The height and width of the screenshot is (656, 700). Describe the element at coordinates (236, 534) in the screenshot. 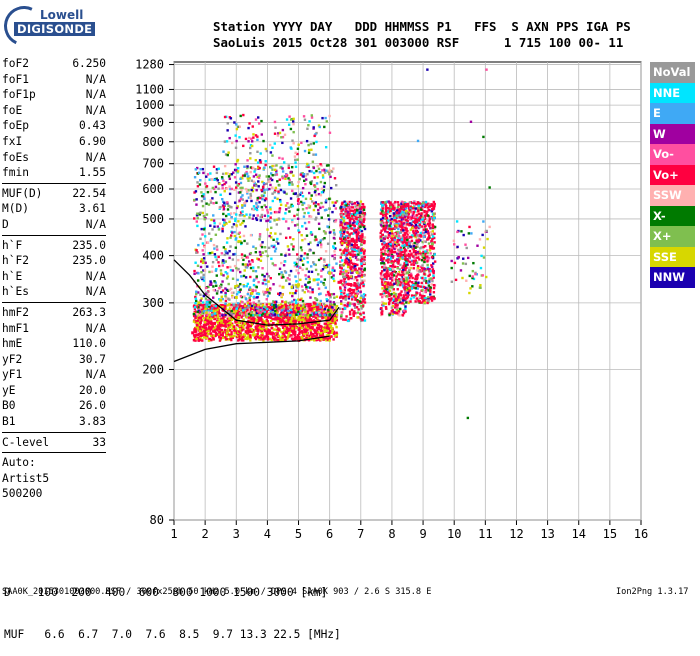

I see `x-tick-label: 3` at that location.